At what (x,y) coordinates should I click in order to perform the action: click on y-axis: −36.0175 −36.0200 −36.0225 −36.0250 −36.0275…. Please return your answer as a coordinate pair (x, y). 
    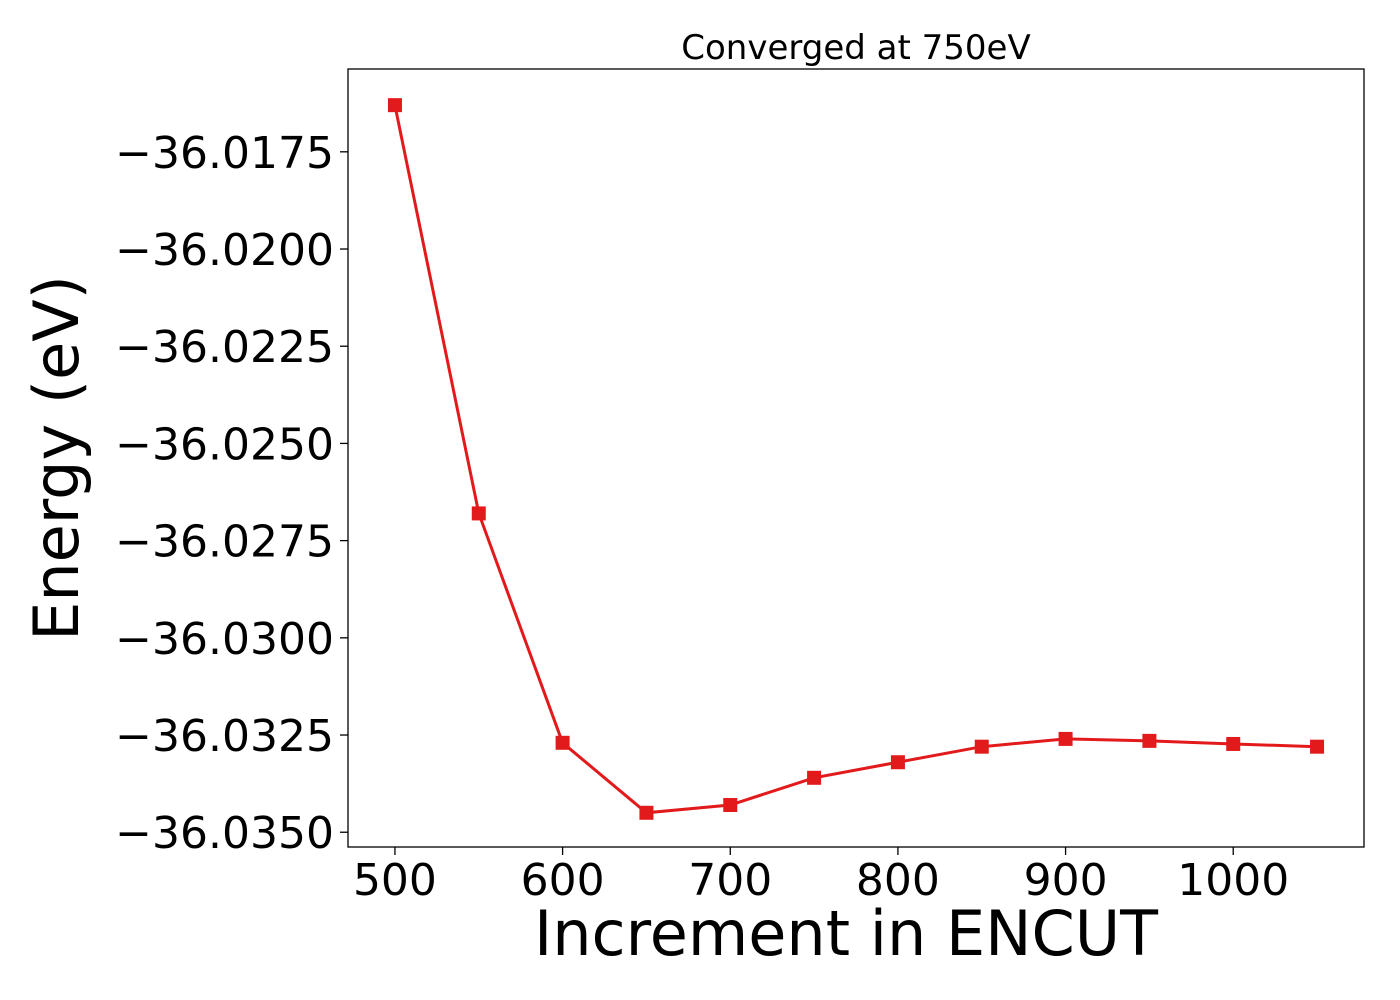
    Looking at the image, I should click on (231, 493).